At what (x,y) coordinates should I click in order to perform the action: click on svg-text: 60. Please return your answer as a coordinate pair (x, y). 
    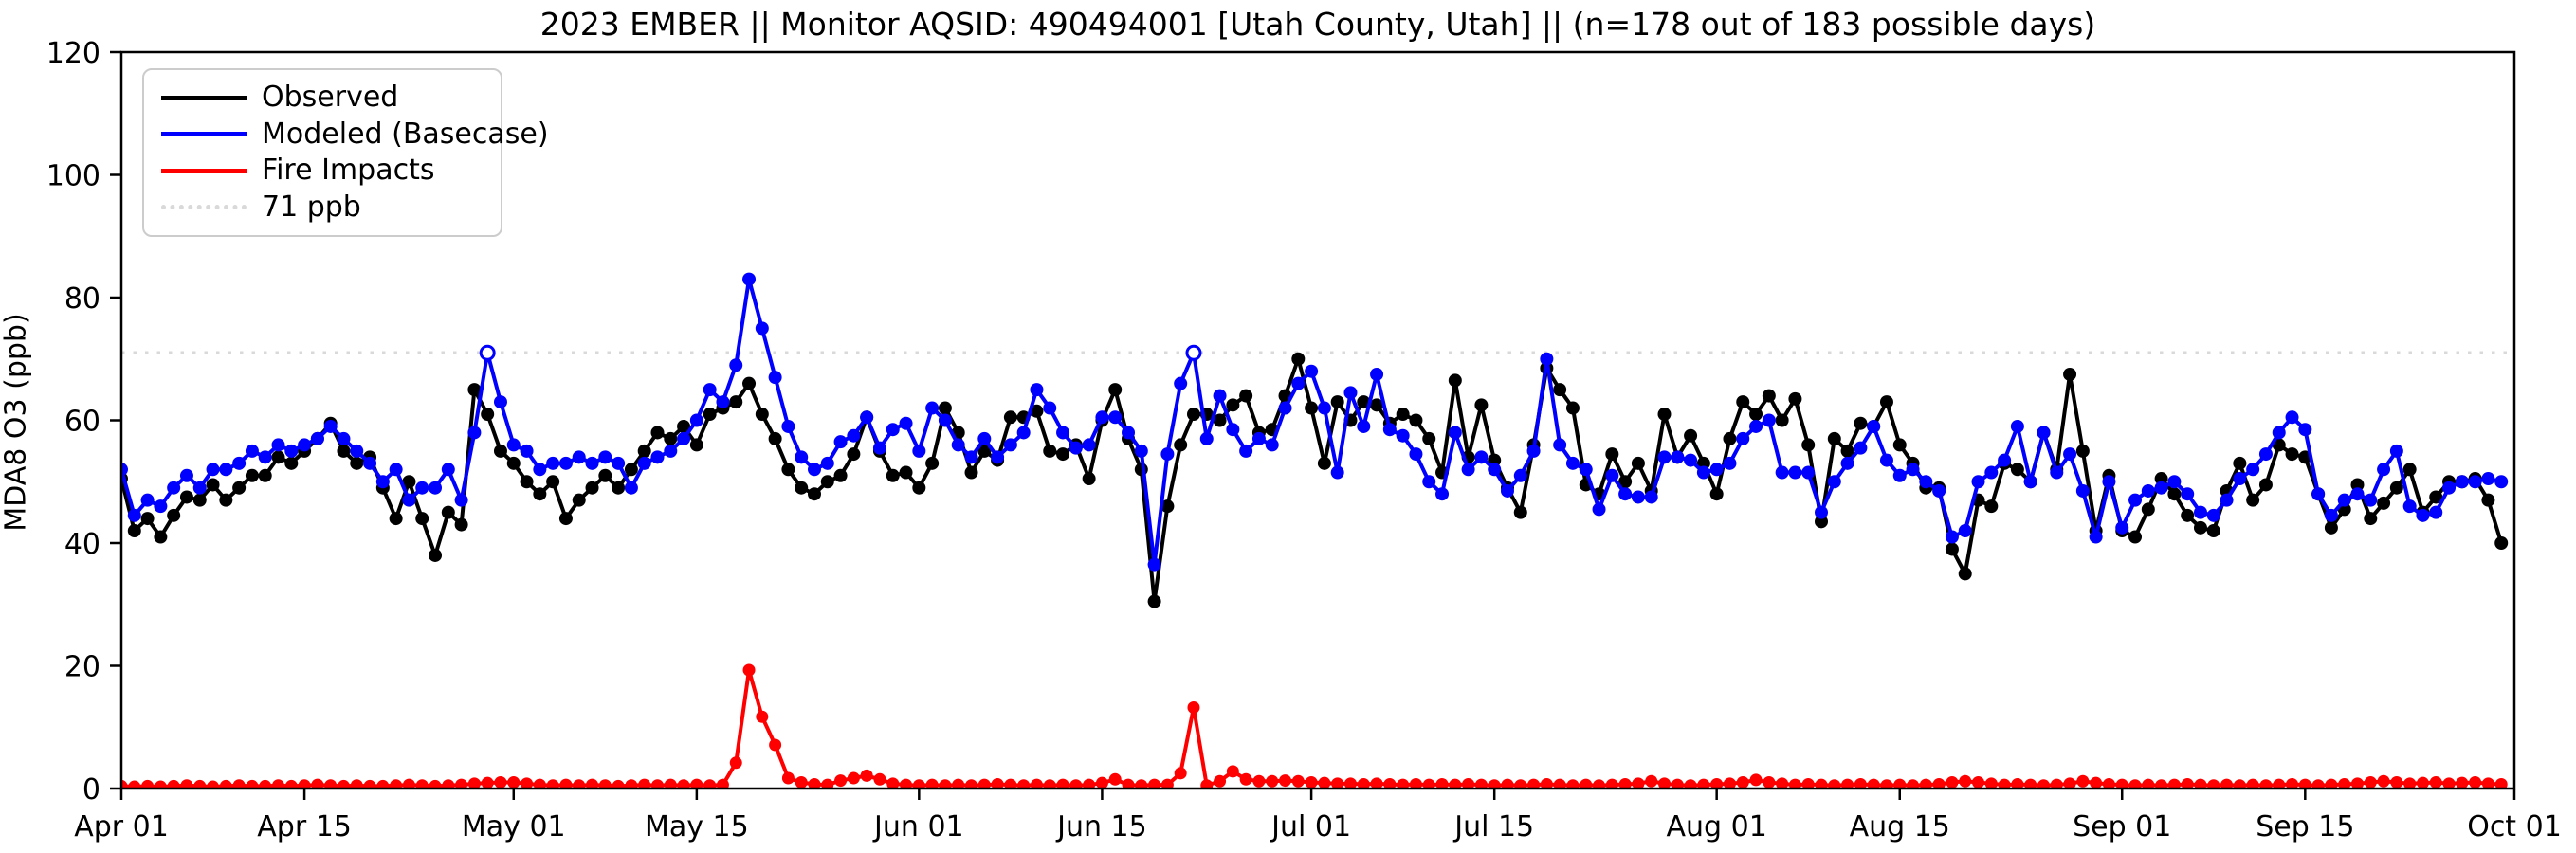
    Looking at the image, I should click on (82, 422).